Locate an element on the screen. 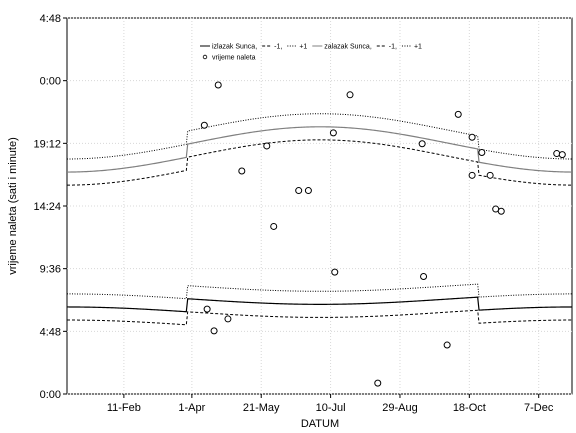 The width and height of the screenshot is (576, 433). legend-label-0: izlazak Sunca, is located at coordinates (234, 47).